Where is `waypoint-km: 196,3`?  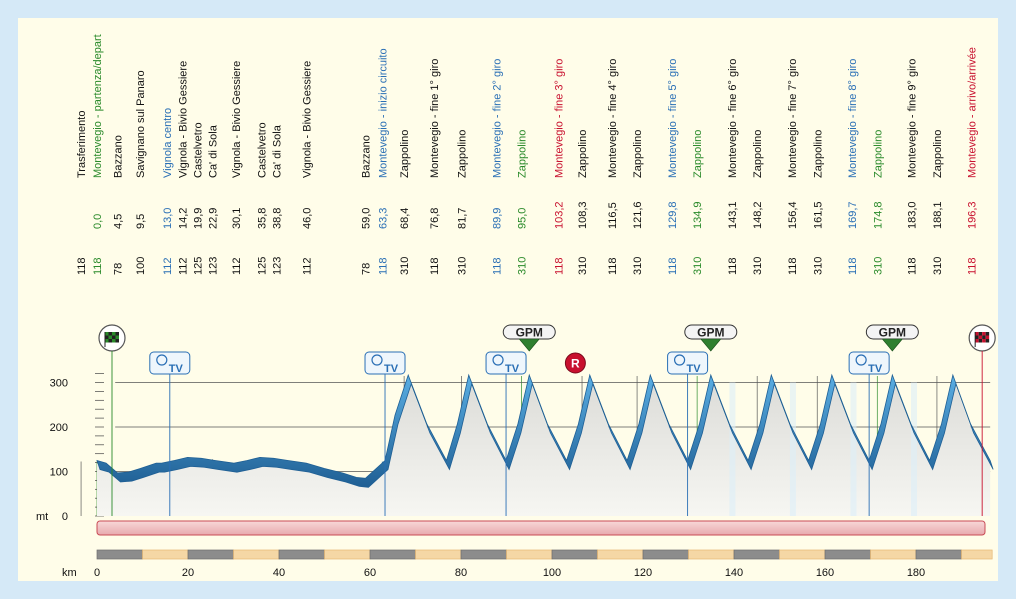 waypoint-km: 196,3 is located at coordinates (973, 215).